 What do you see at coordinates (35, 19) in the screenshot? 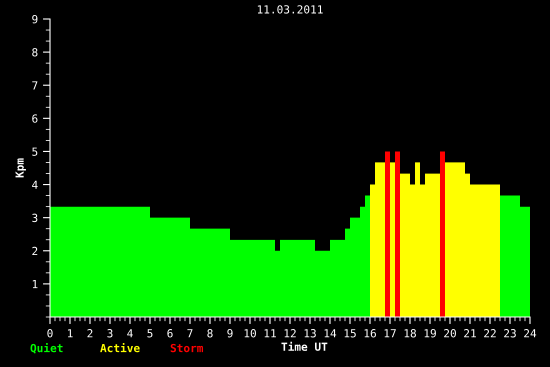
I see `y-tick-label: 9` at bounding box center [35, 19].